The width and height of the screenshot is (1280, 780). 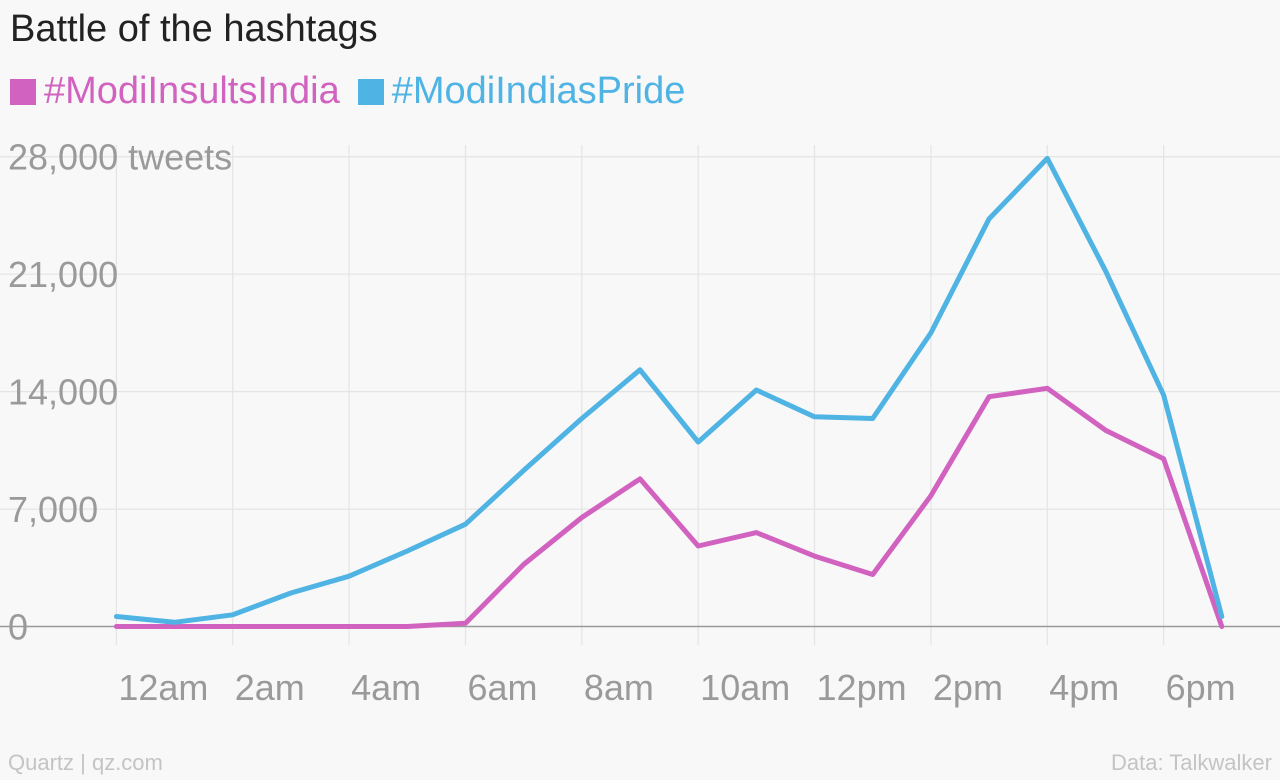 I want to click on x-tick-label: 2am, so click(x=270, y=687).